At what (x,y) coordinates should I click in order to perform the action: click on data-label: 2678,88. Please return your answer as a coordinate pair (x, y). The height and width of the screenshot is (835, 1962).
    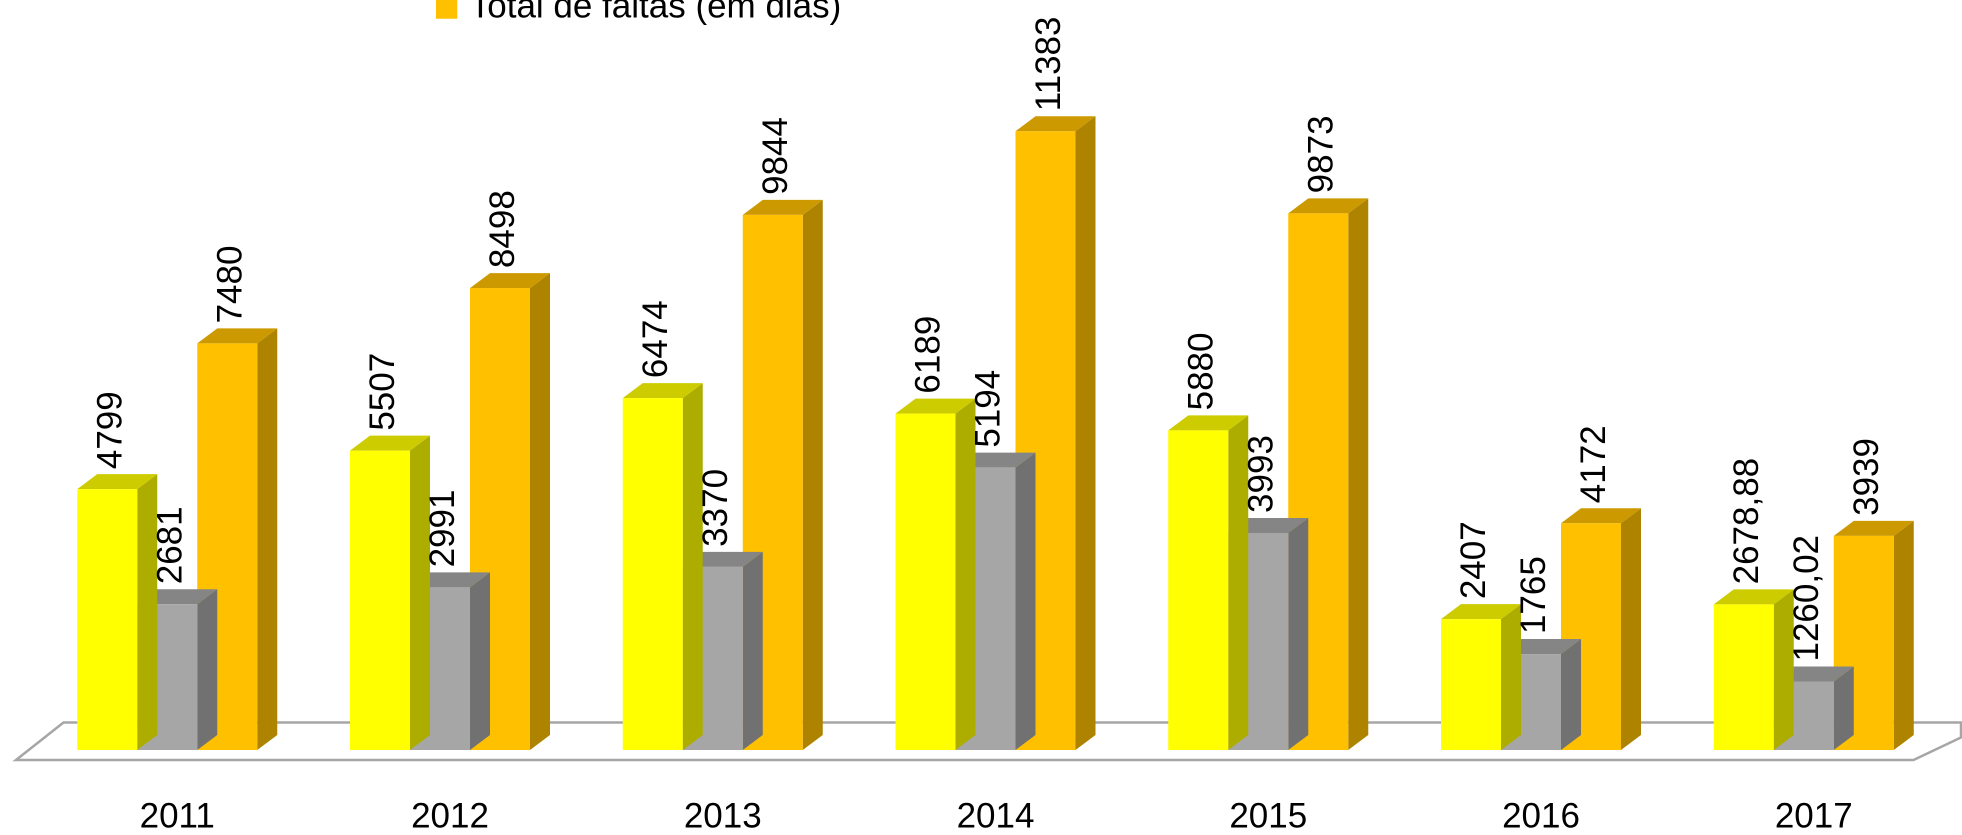
    Looking at the image, I should click on (1746, 521).